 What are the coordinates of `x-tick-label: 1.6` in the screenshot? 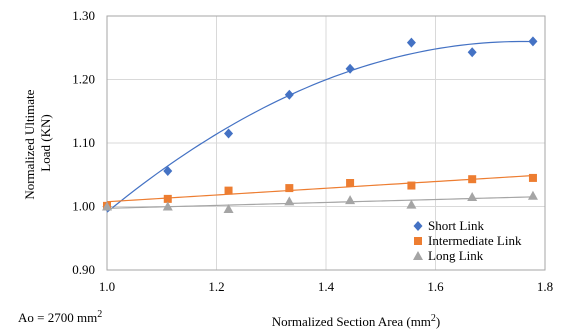 It's located at (435, 286).